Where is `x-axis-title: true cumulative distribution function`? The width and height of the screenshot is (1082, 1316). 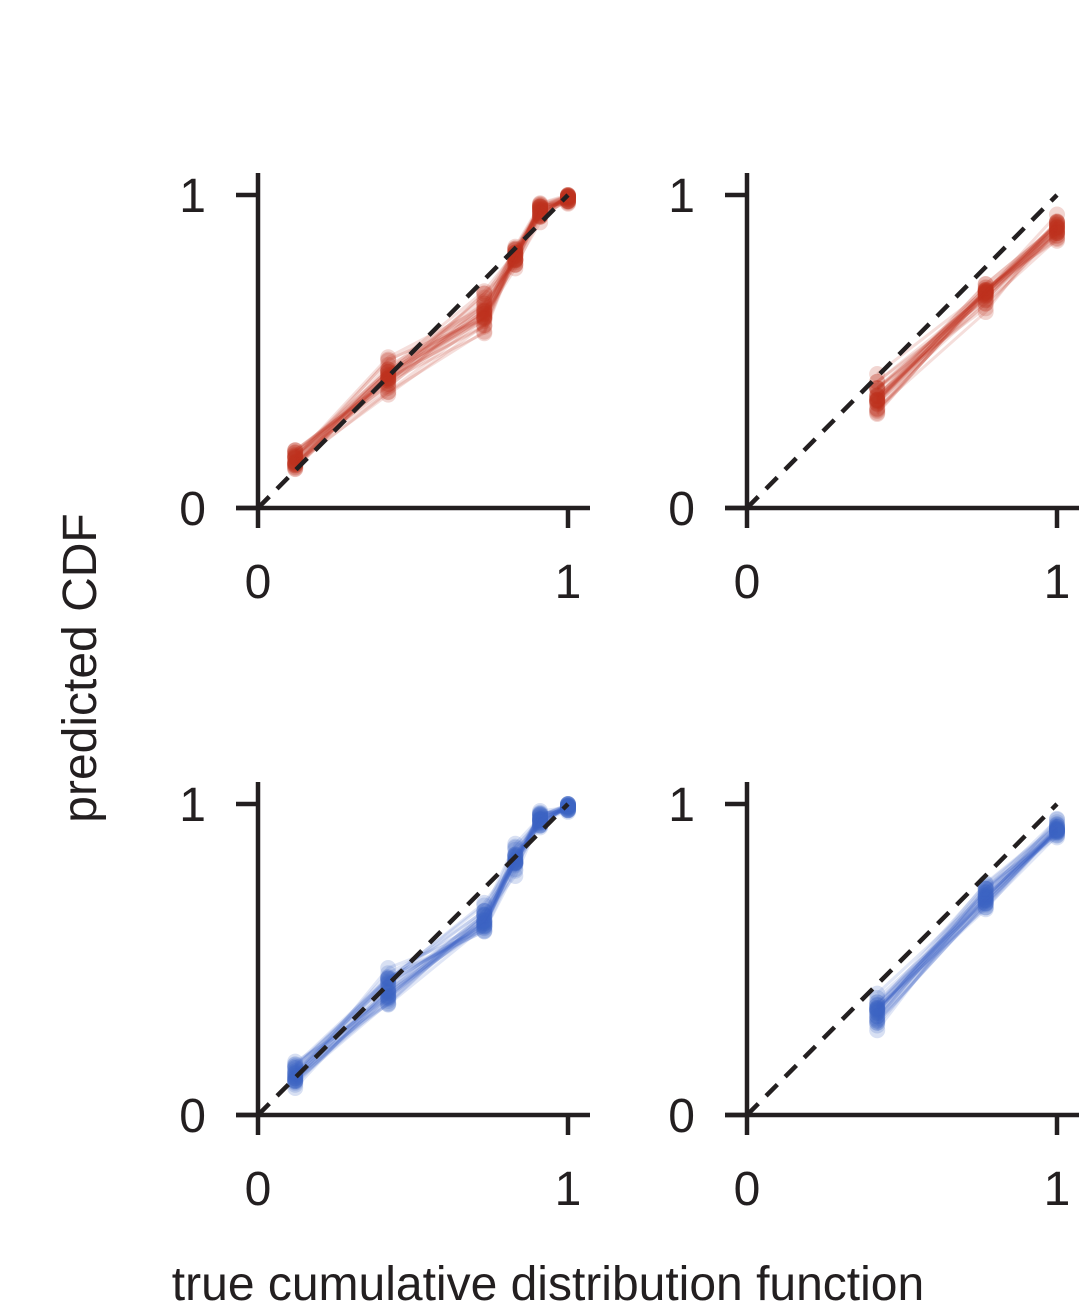
x-axis-title: true cumulative distribution function is located at coordinates (548, 1284).